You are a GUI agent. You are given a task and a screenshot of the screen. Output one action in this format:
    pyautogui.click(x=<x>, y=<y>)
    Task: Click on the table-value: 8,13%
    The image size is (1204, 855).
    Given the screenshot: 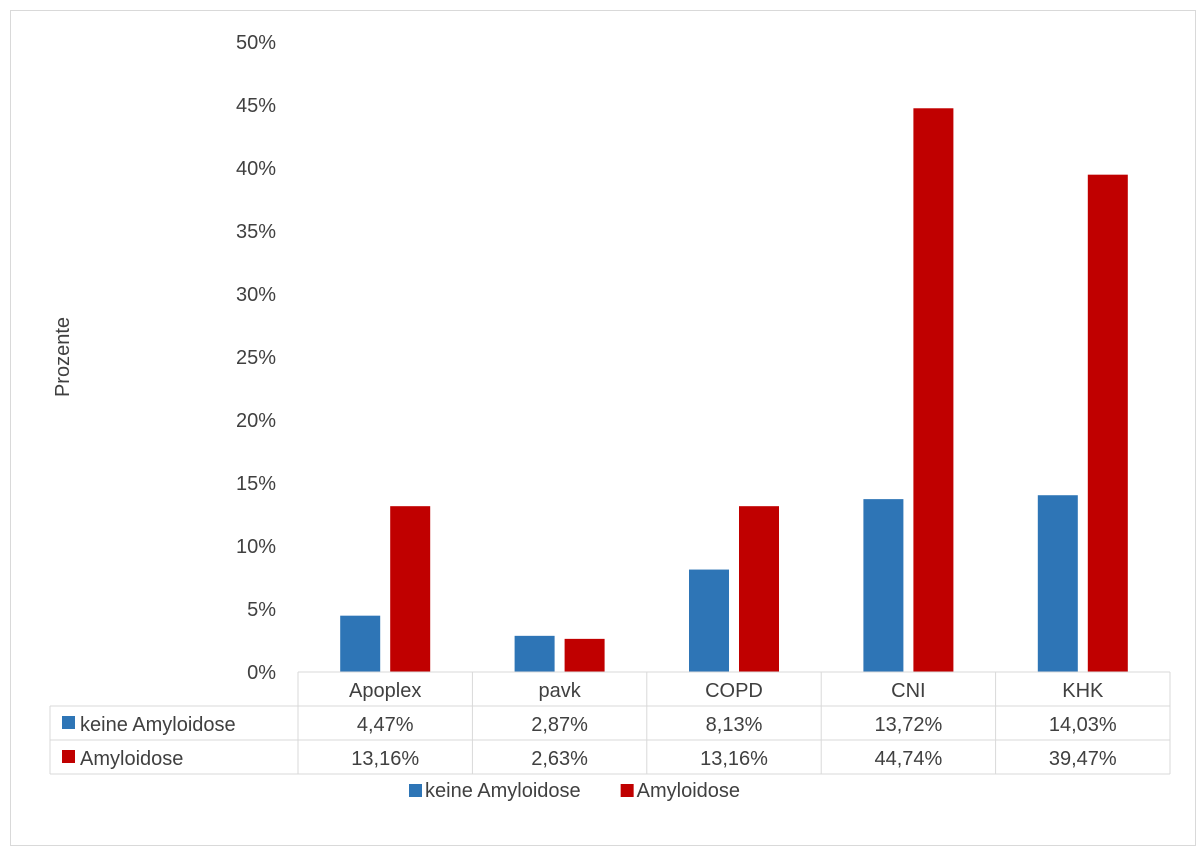 What is the action you would take?
    pyautogui.click(x=734, y=725)
    